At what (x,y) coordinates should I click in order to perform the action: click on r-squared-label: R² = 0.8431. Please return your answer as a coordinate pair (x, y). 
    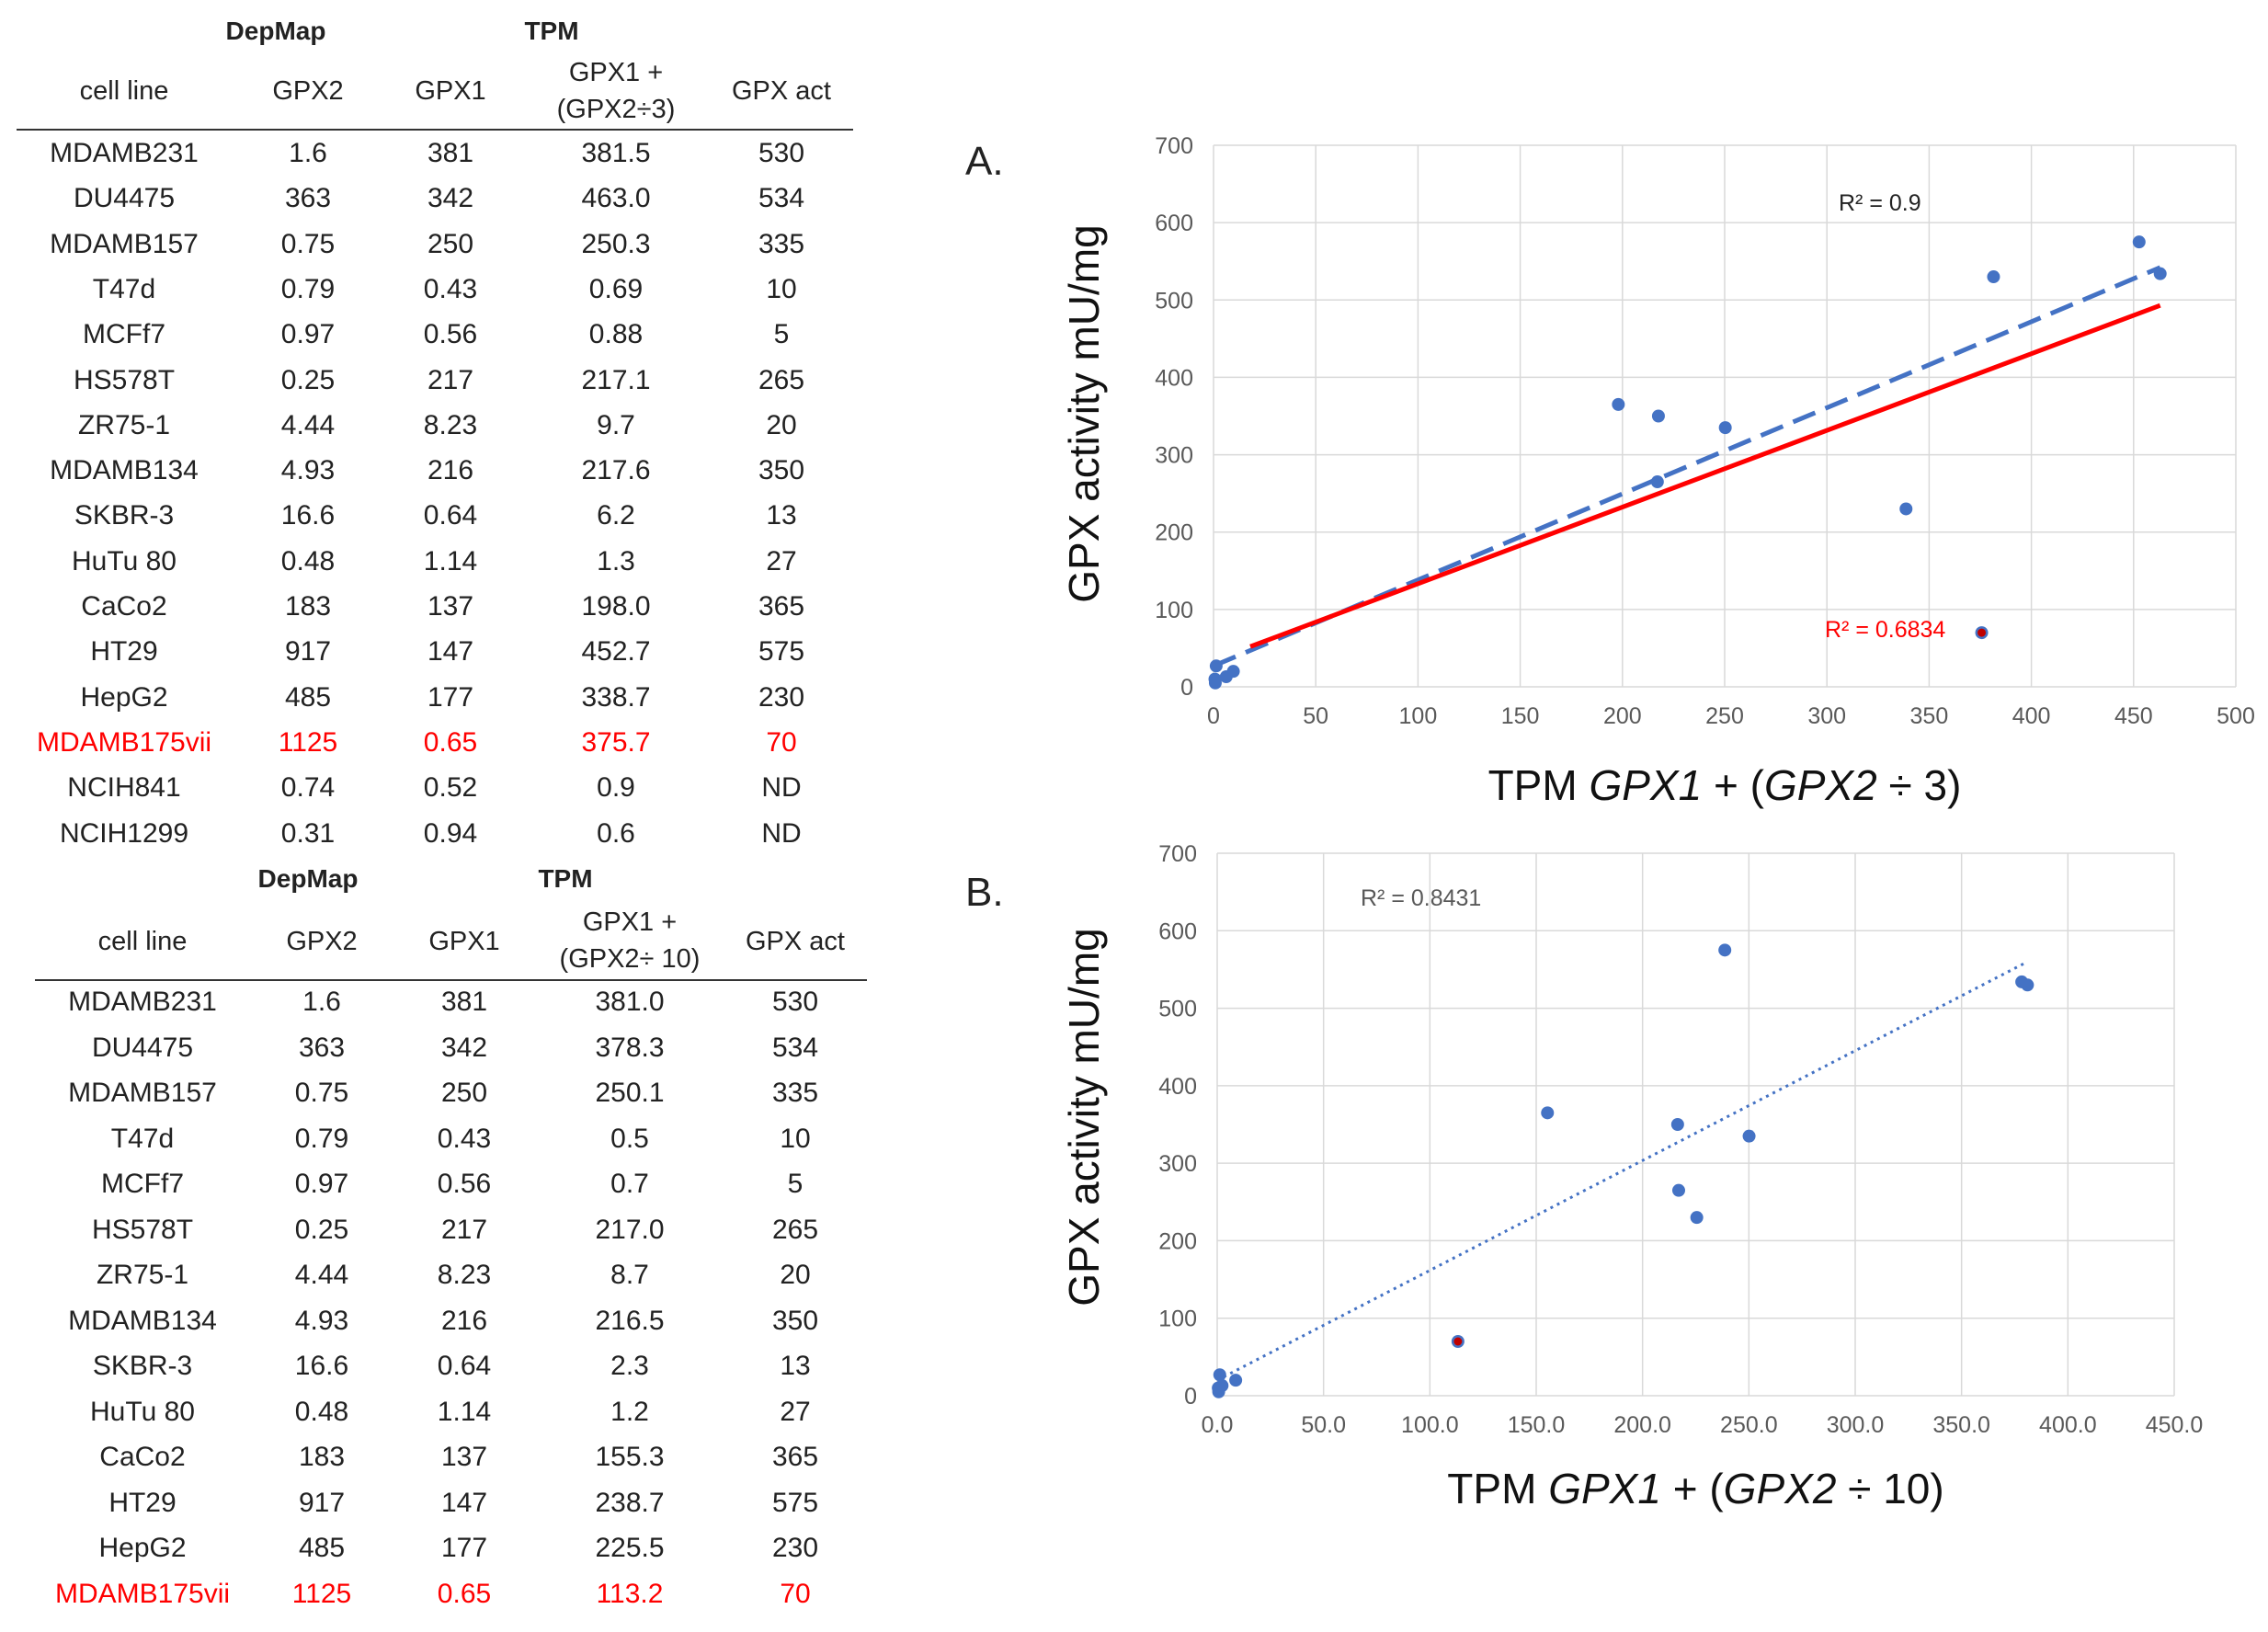
    Looking at the image, I should click on (1421, 898).